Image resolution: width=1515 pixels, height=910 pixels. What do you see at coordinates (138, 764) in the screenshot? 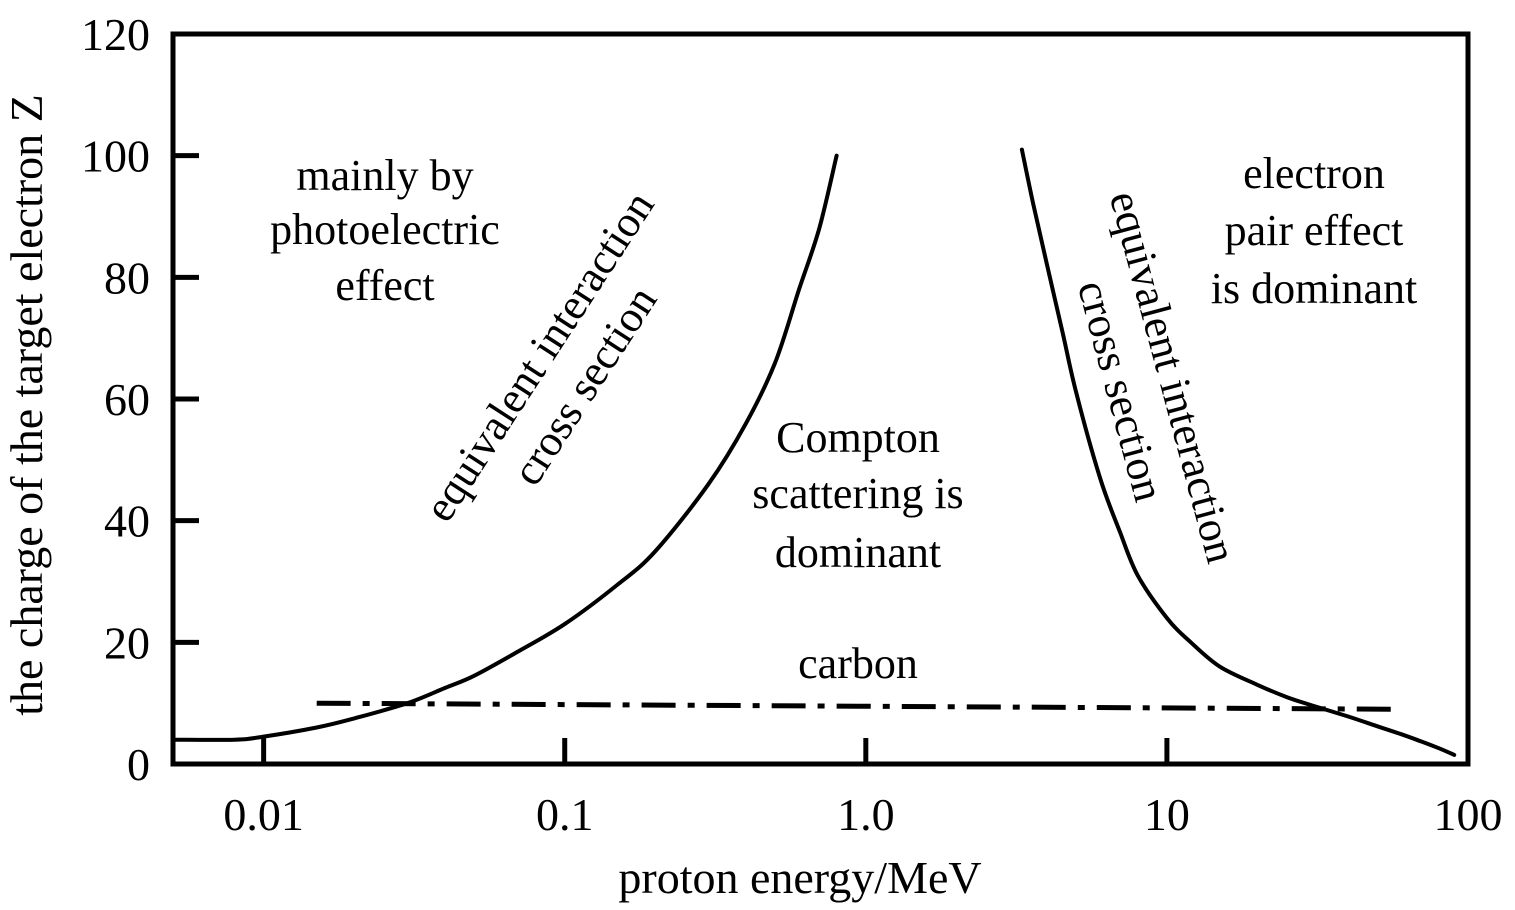
I see `y-tick-label: 0` at bounding box center [138, 764].